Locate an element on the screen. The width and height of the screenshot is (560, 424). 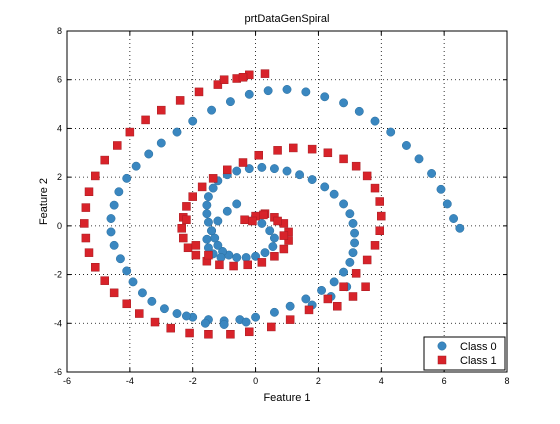
y-axis-label: Feature 2 is located at coordinates (44, 201).